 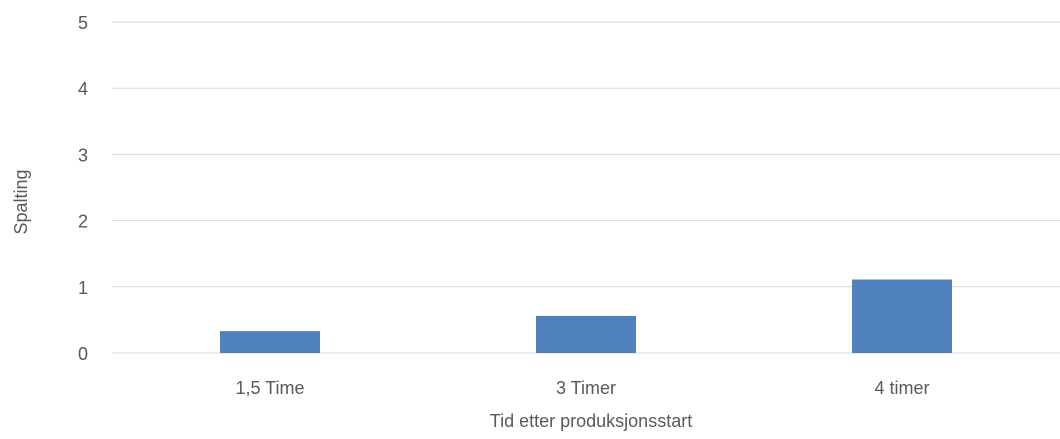 I want to click on bars, so click(x=586, y=316).